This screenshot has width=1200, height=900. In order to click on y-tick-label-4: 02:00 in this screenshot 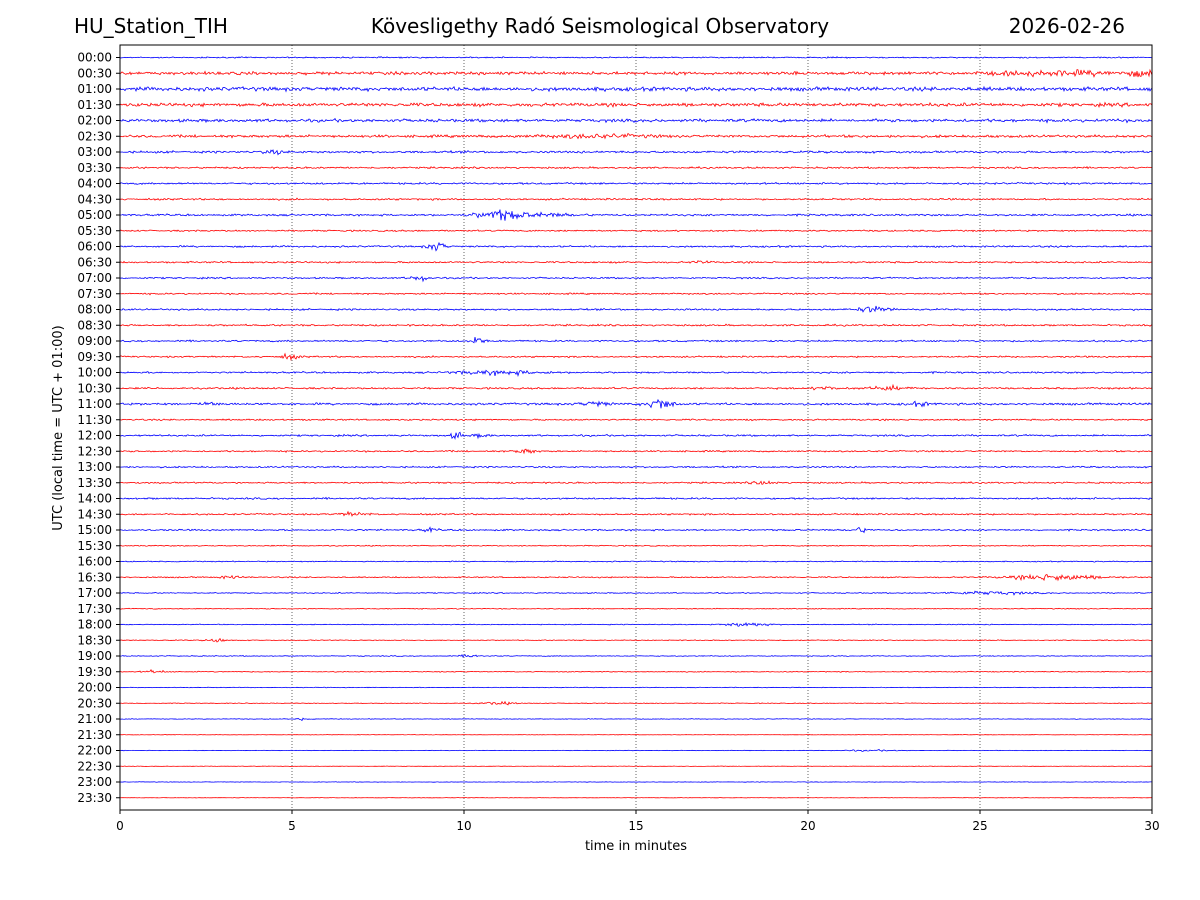, I will do `click(94, 121)`.